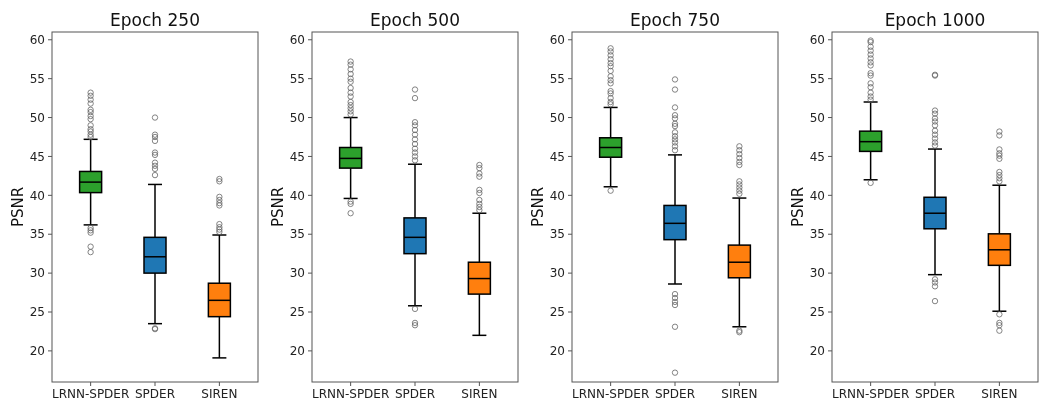  Describe the element at coordinates (675, 20) in the screenshot. I see `chart-title: Epoch 750` at that location.